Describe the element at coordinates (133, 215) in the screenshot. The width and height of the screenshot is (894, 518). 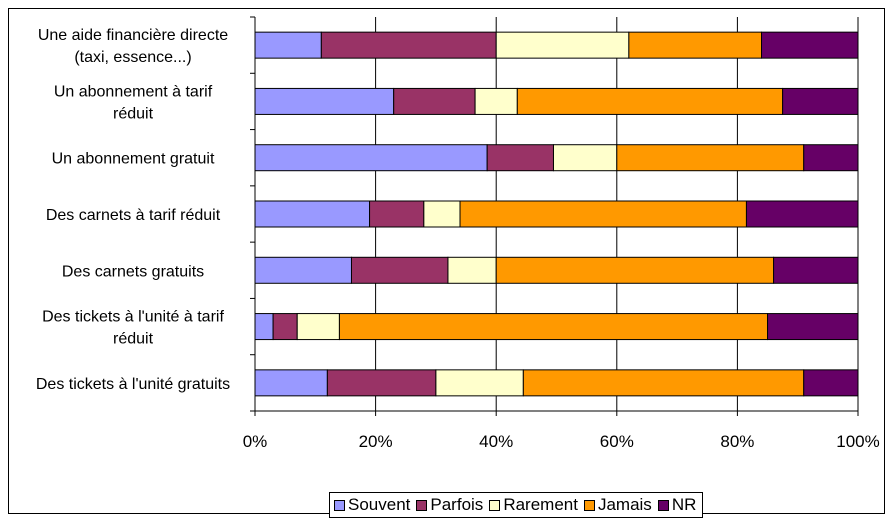
I see `category-label: Des carnets à tarif réduit` at that location.